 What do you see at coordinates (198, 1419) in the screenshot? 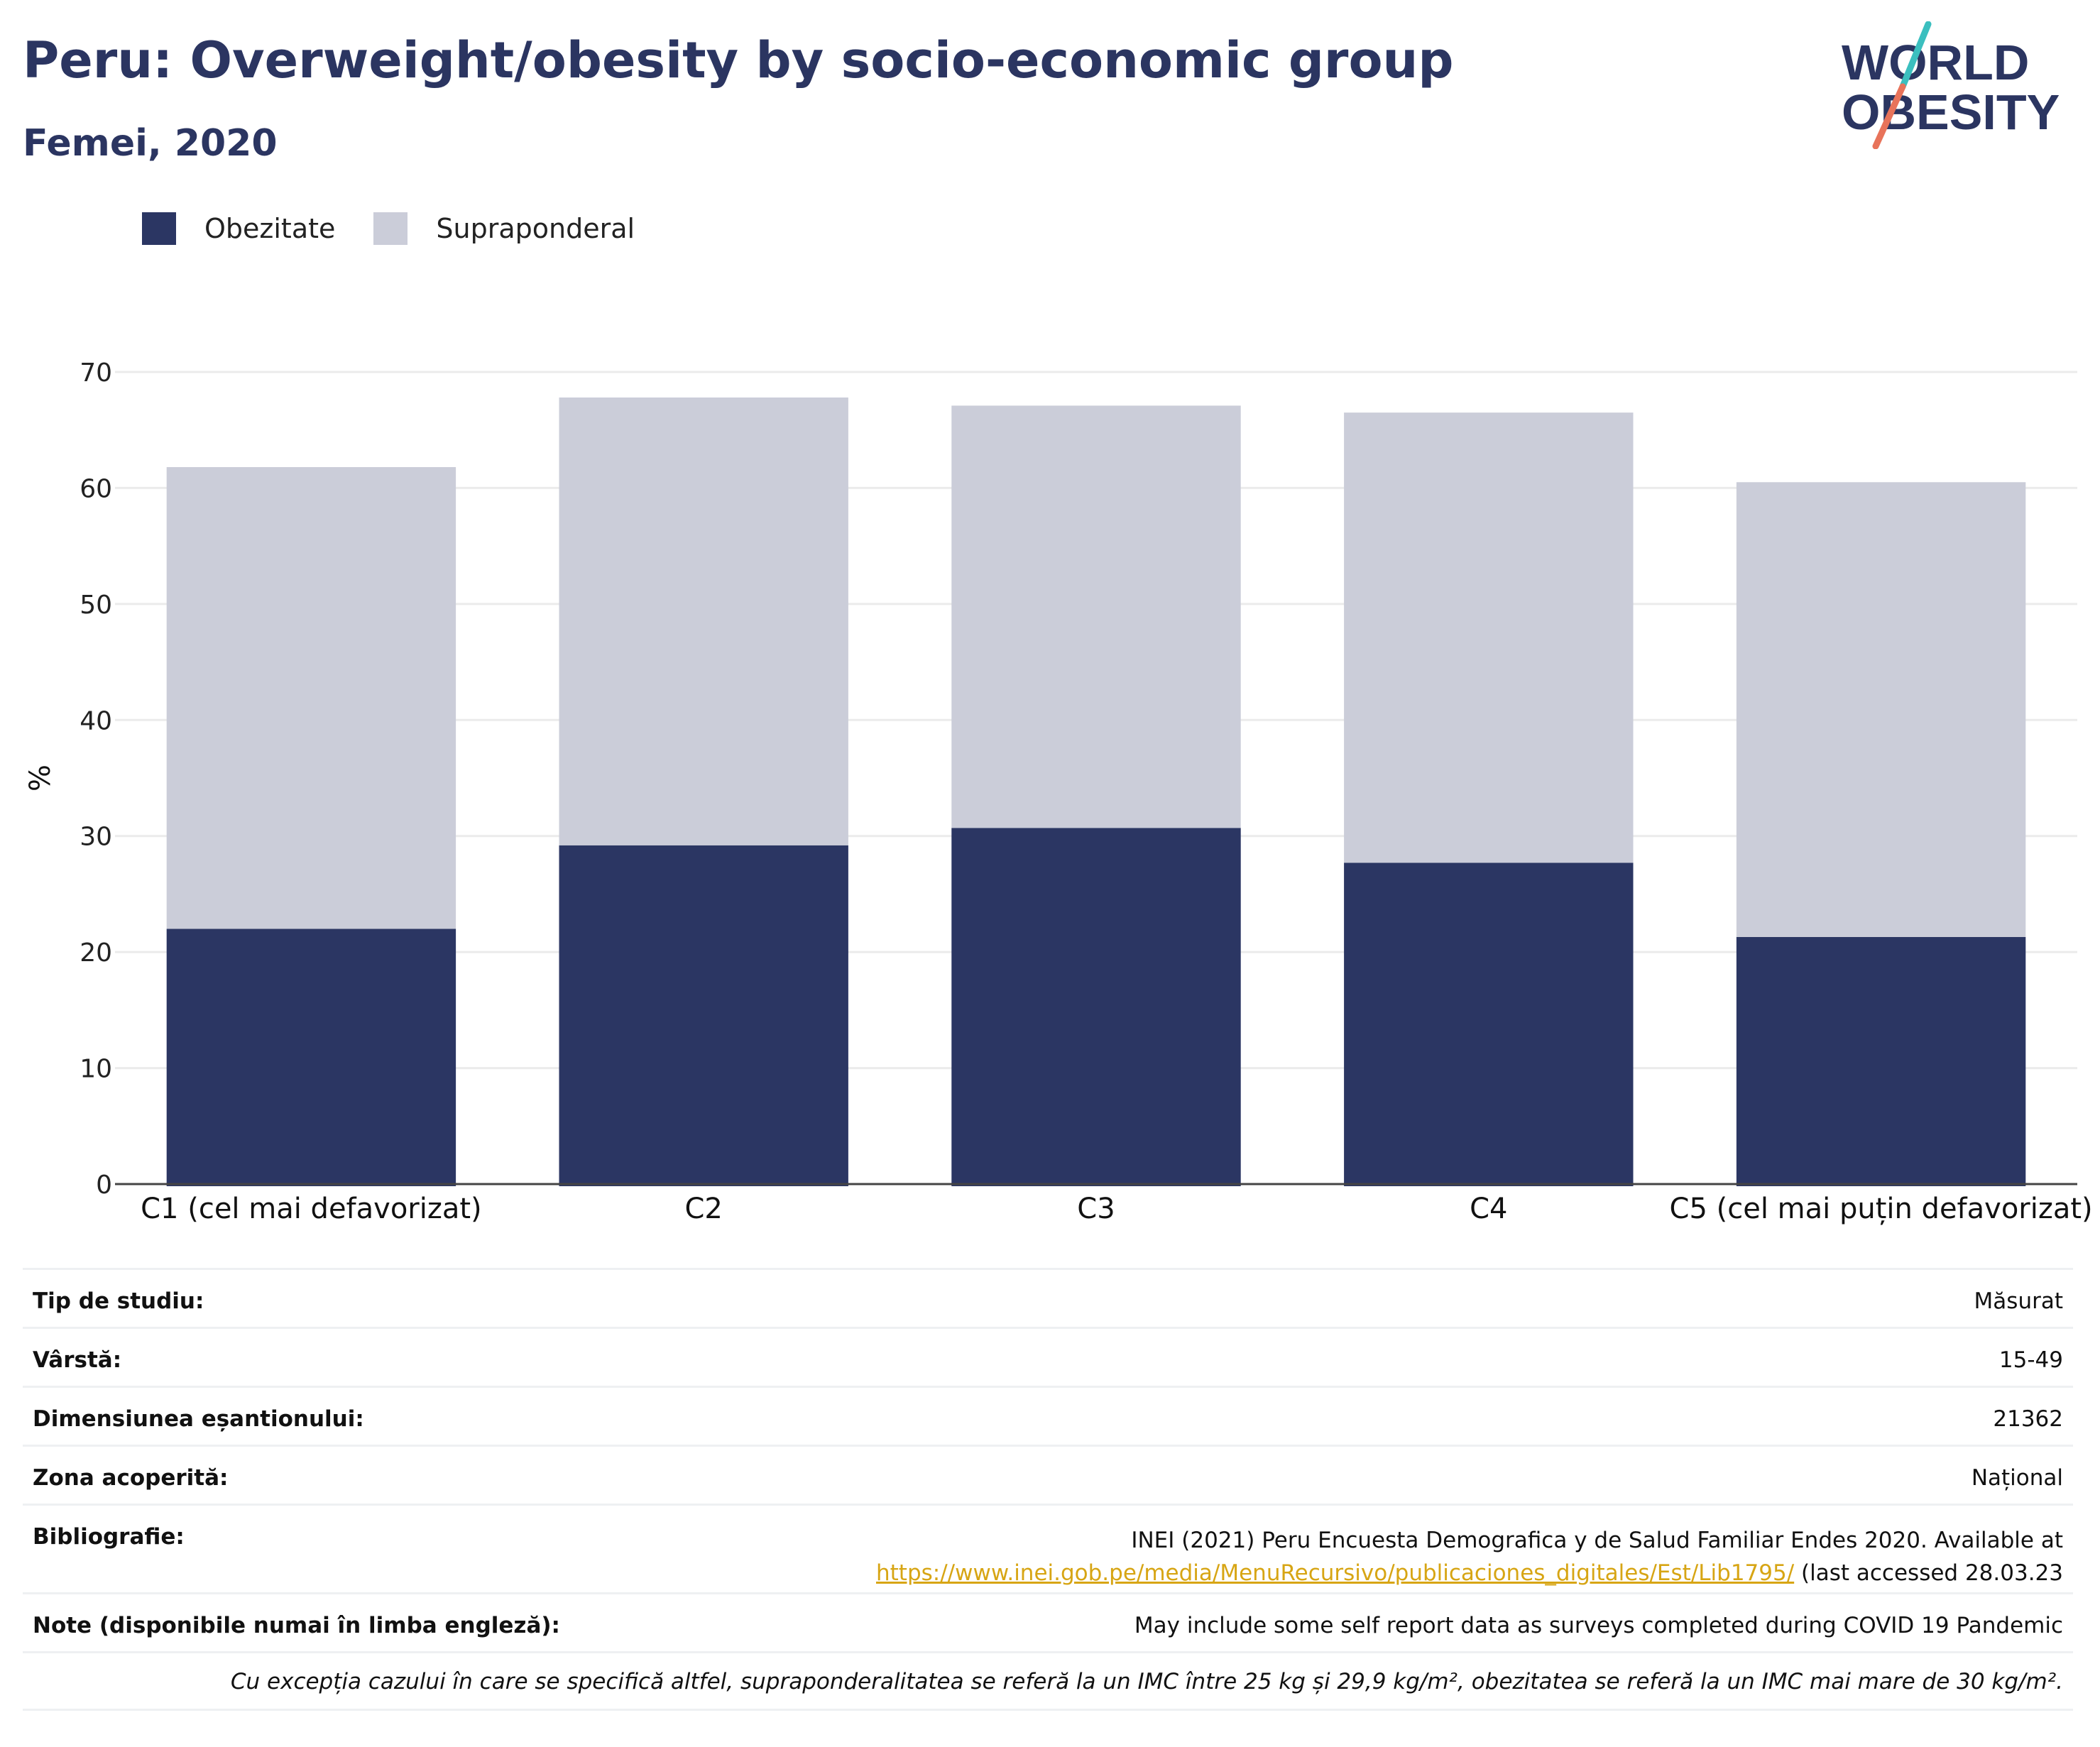
I see `info-label: Dimensiunea eșantionului:` at bounding box center [198, 1419].